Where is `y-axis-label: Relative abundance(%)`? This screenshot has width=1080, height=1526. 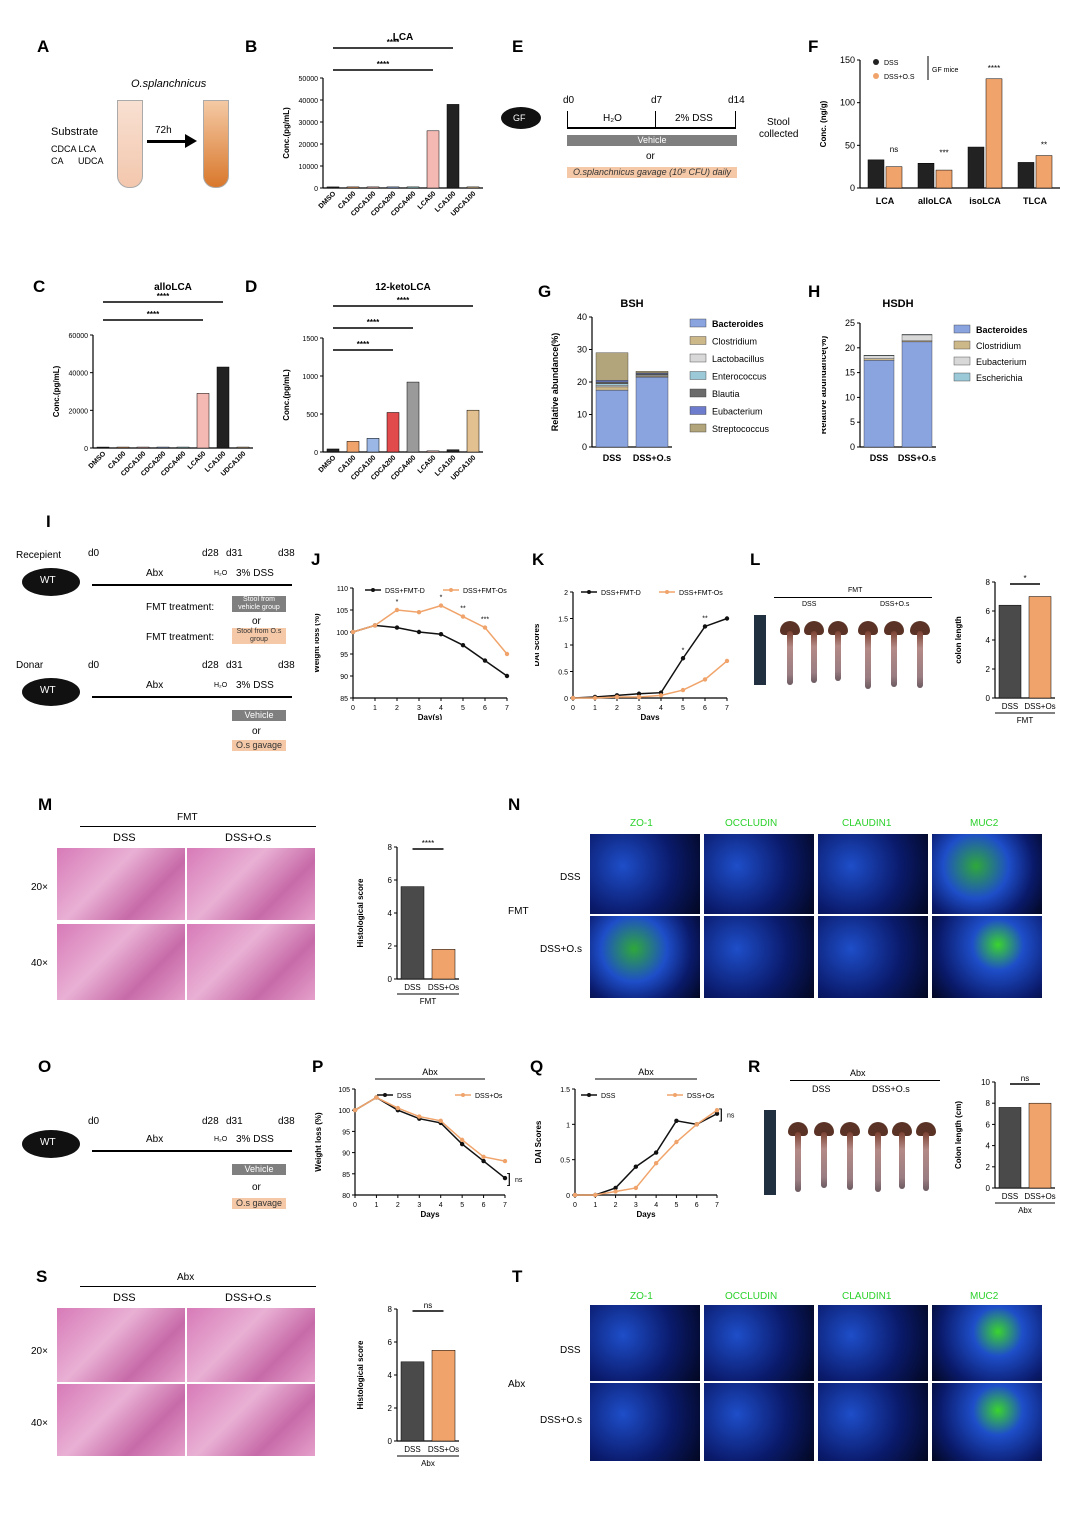 y-axis-label: Relative abundance(%) is located at coordinates (555, 382).